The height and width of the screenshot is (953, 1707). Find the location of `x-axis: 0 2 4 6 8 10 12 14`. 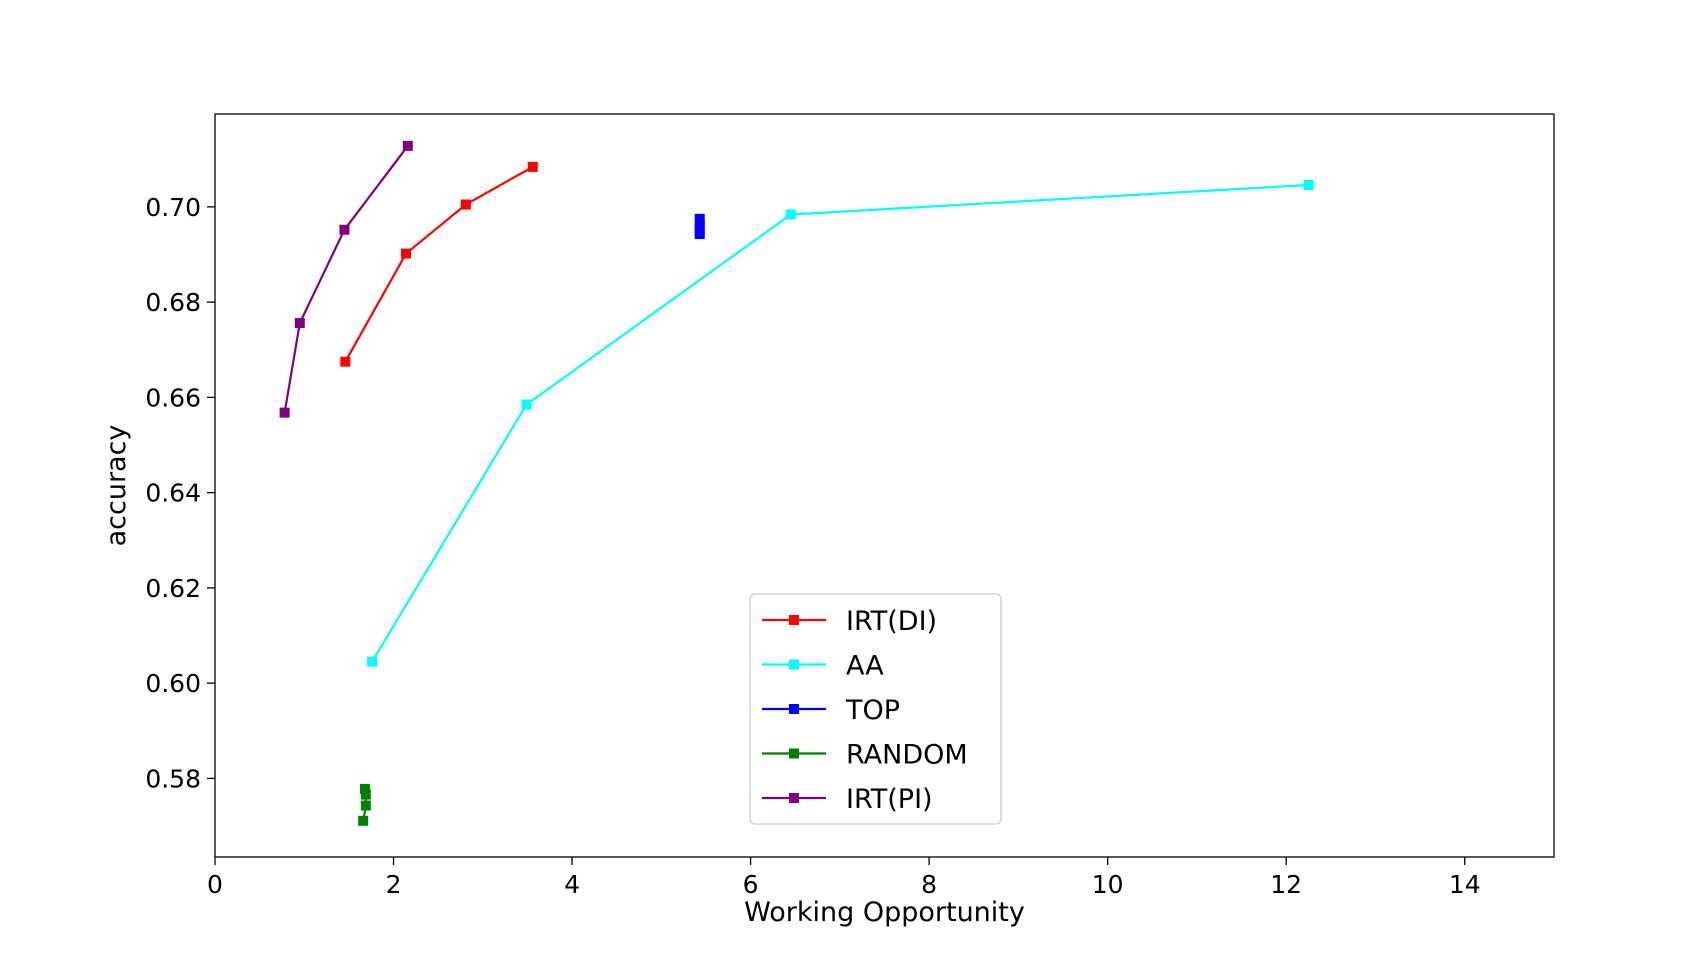

x-axis: 0 2 4 6 8 10 12 14 is located at coordinates (844, 878).